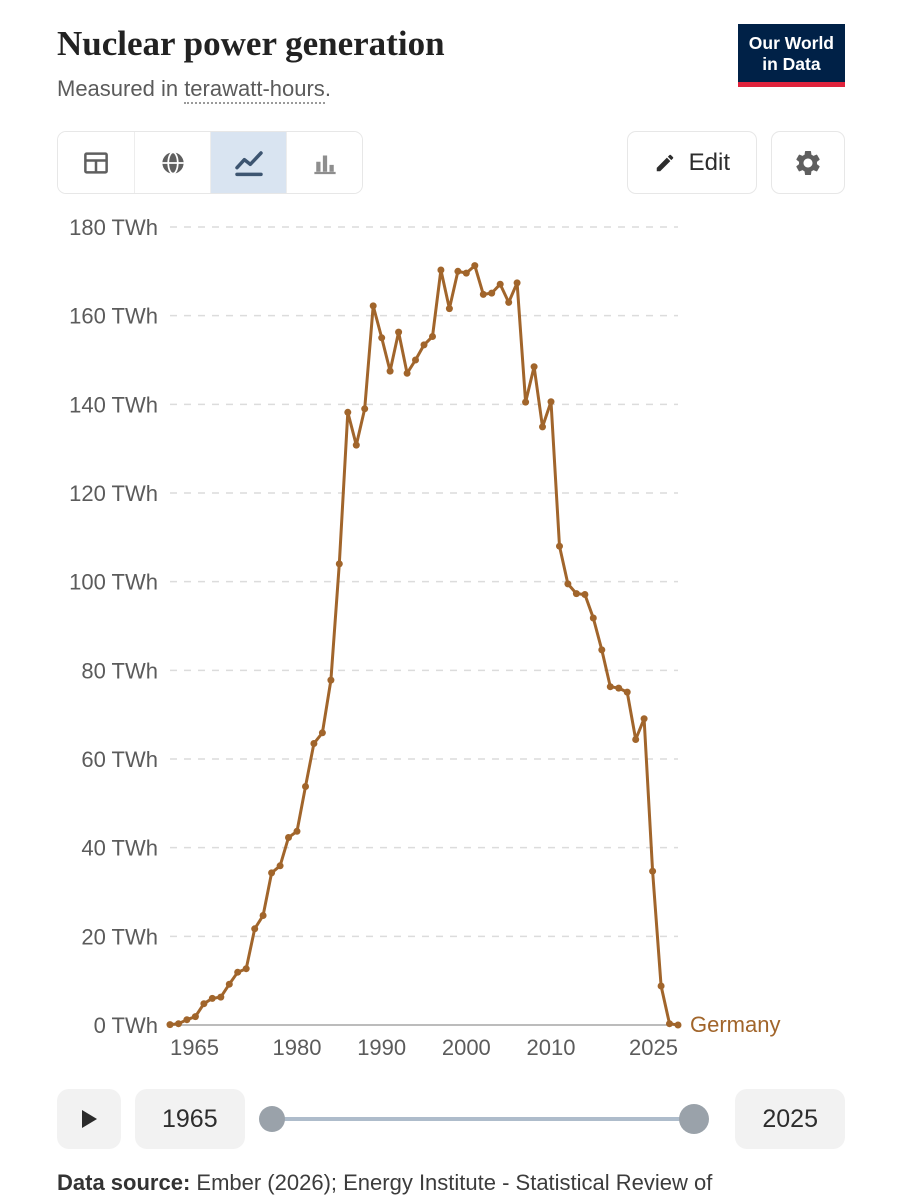  I want to click on line-chart-view-button, so click(248, 162).